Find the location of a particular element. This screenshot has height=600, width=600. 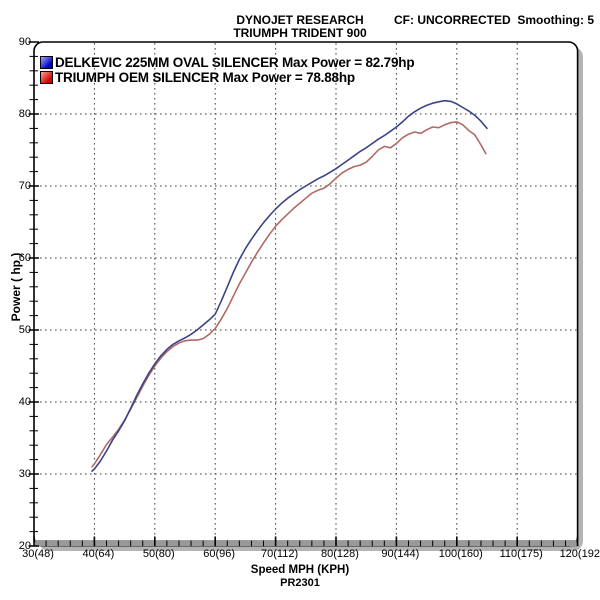

y-tick-label: 80 is located at coordinates (24, 114).